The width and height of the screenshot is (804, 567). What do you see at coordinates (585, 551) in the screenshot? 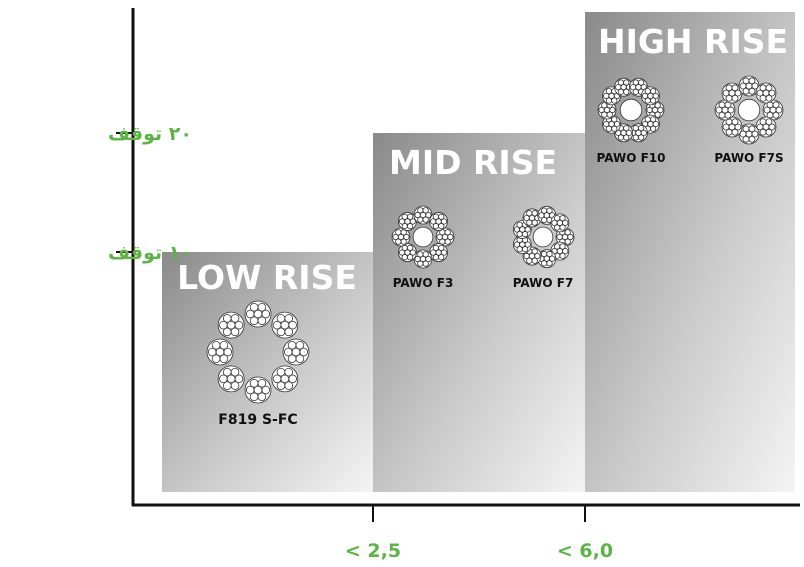
I see `x-label: < 6,0` at bounding box center [585, 551].